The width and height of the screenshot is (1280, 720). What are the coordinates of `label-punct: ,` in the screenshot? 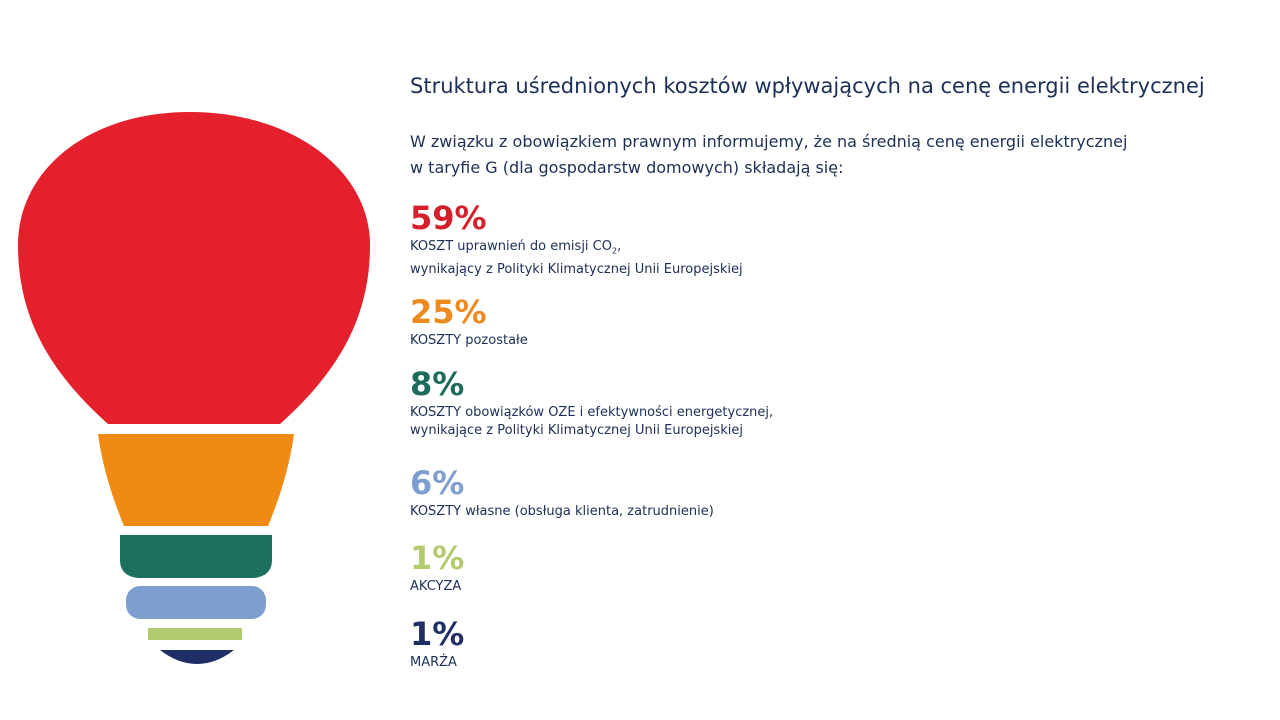 It's located at (619, 246).